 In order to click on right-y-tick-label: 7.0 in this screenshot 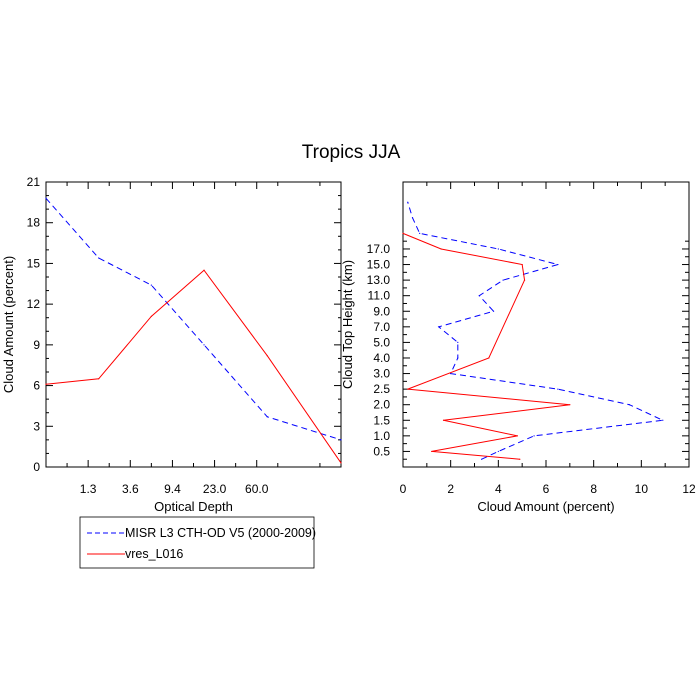, I will do `click(381, 327)`.